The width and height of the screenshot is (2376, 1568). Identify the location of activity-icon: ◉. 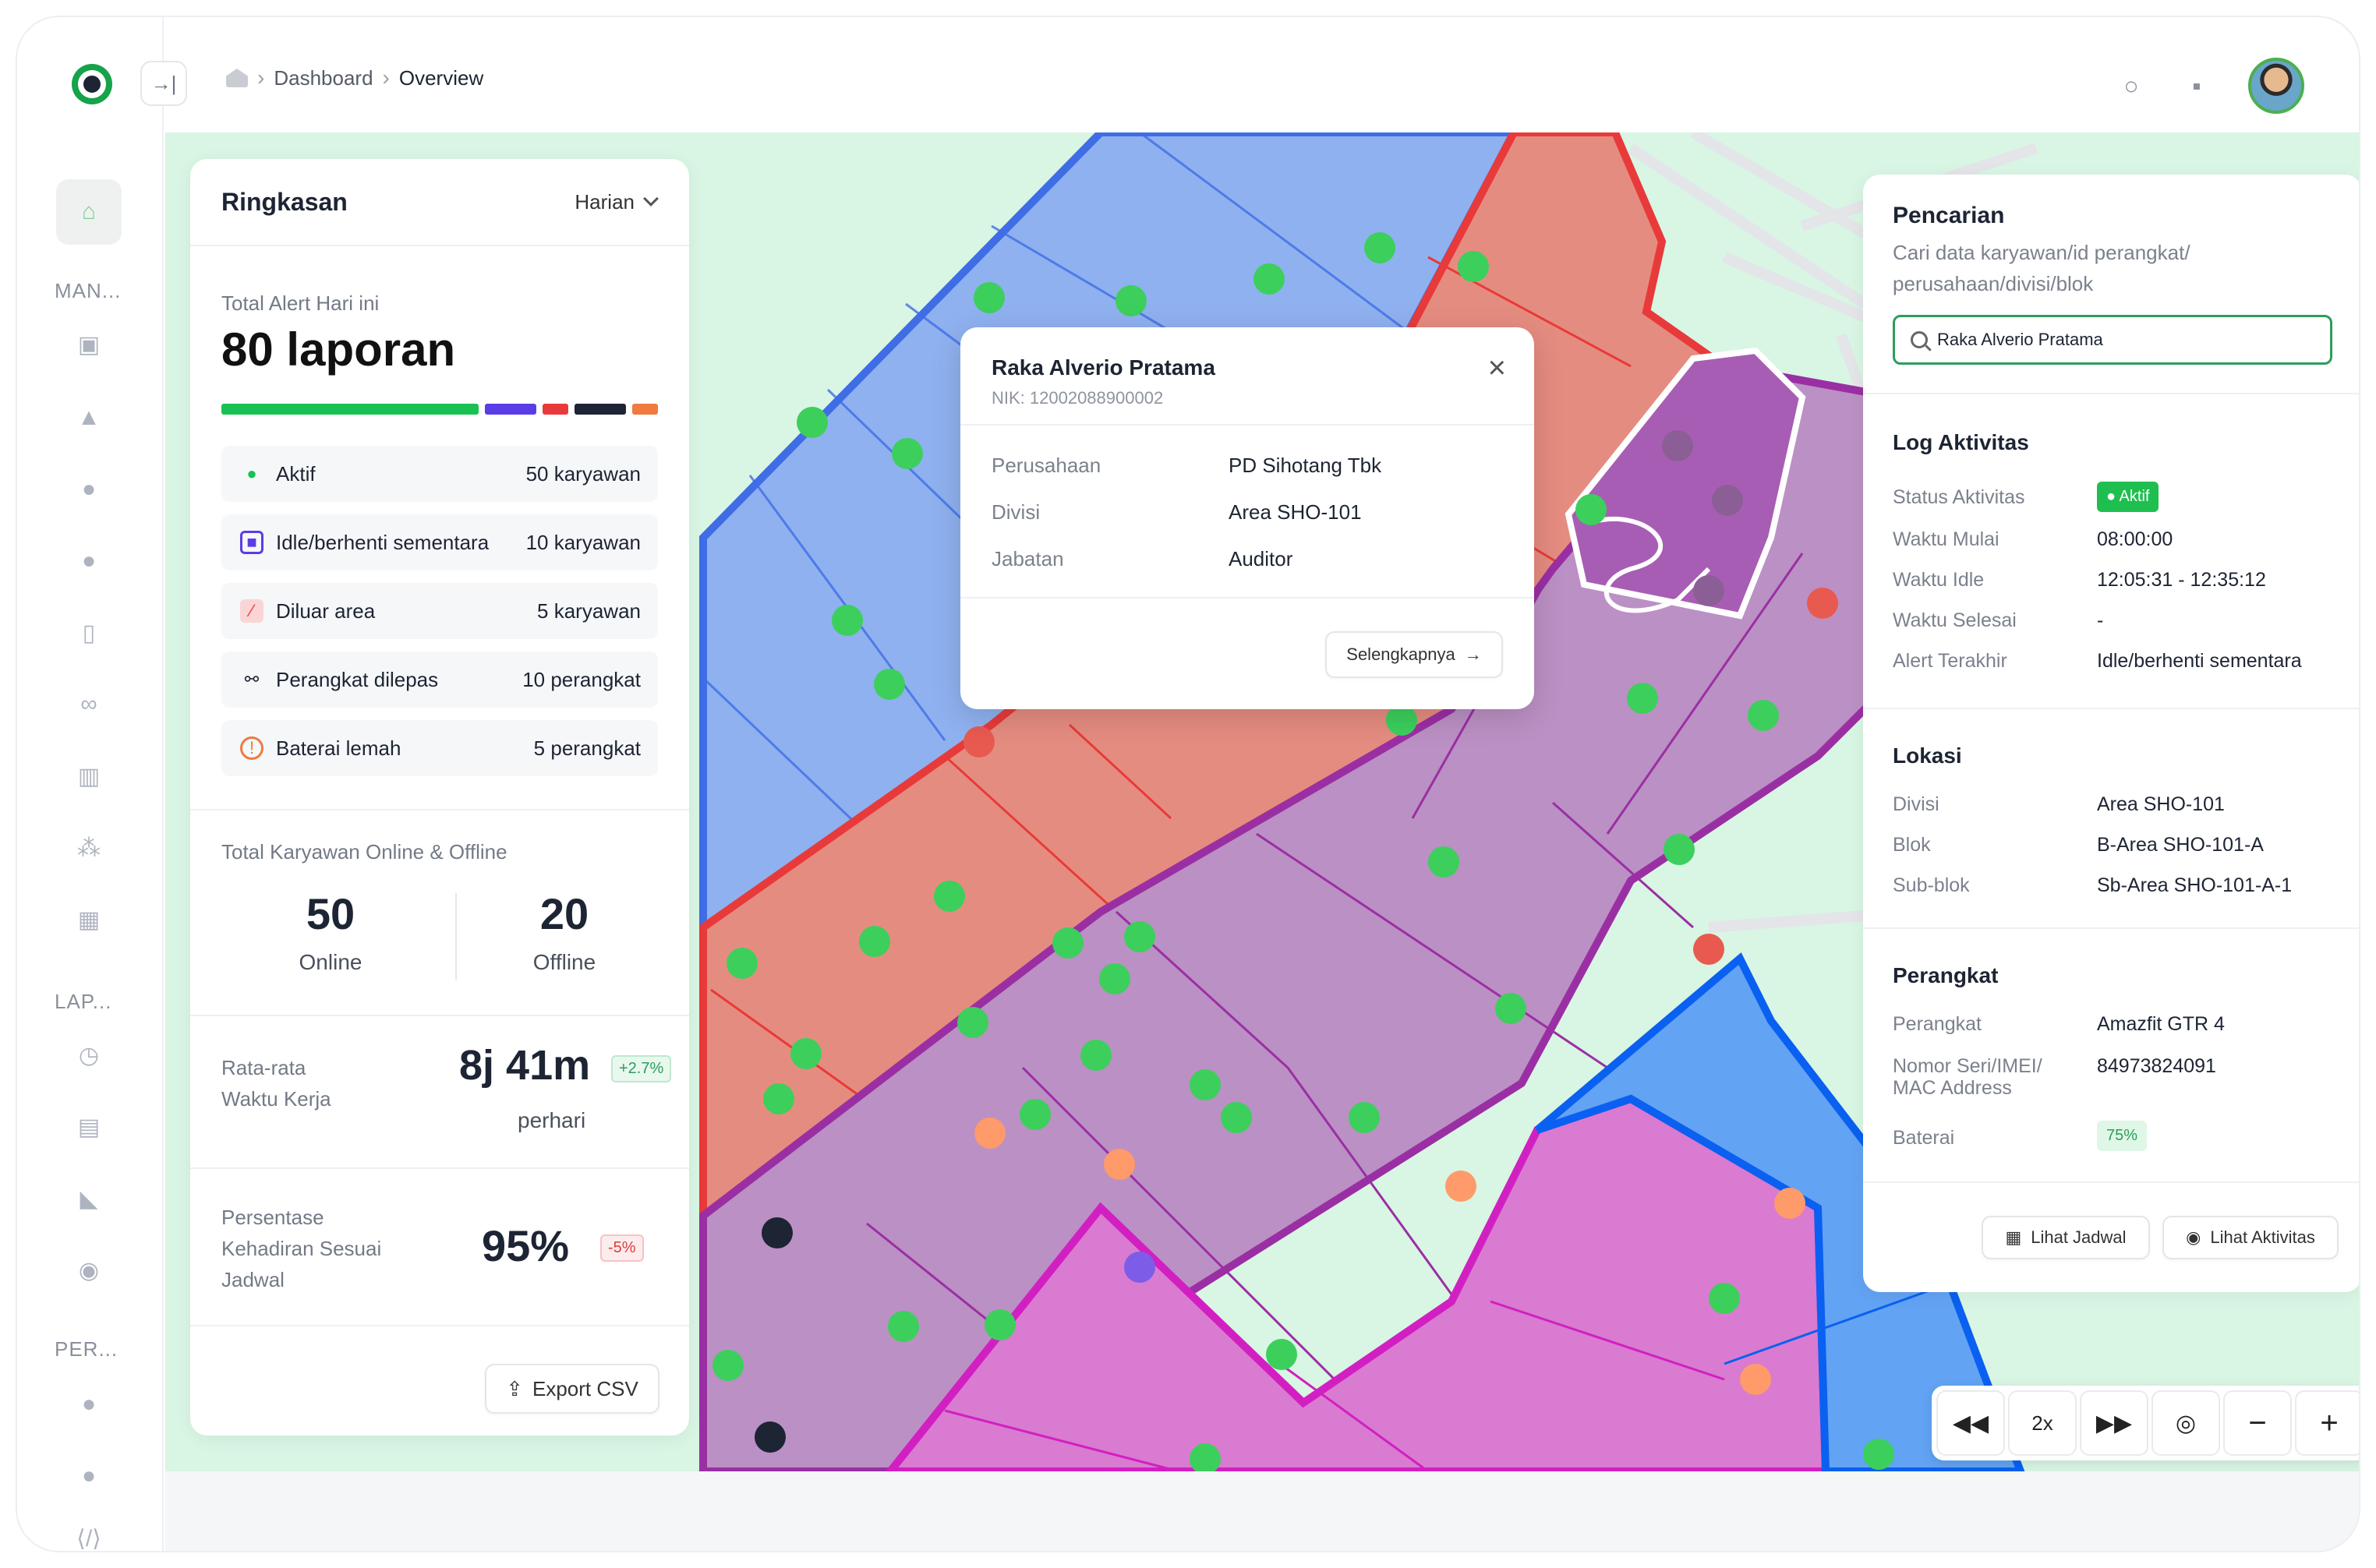
(2193, 1237).